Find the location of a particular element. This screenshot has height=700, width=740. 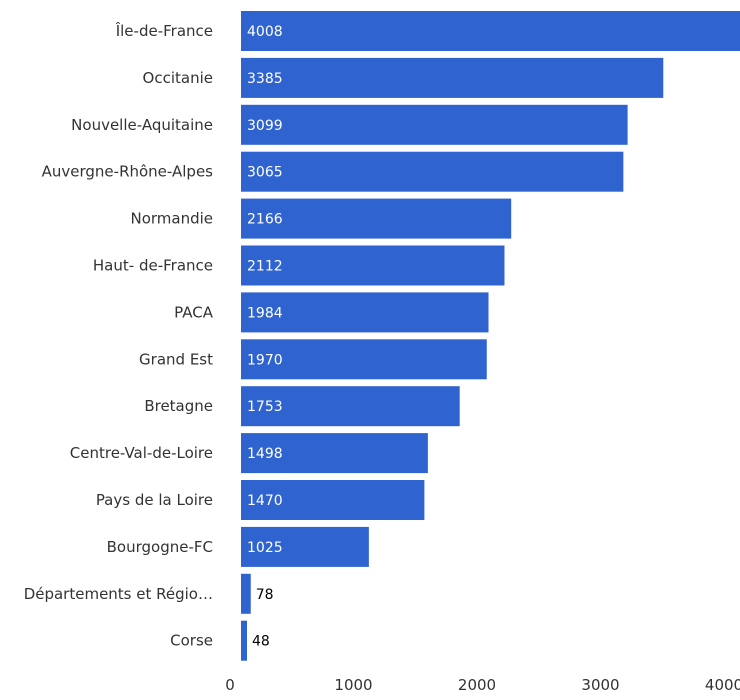

x-tick-label: 4000 is located at coordinates (722, 685).